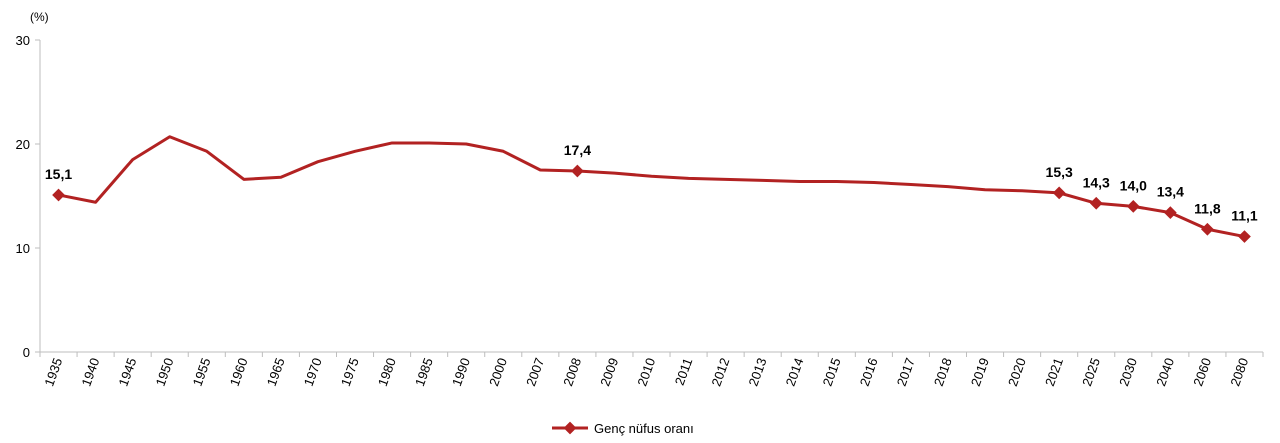  I want to click on x-tick-label: 1975, so click(350, 372).